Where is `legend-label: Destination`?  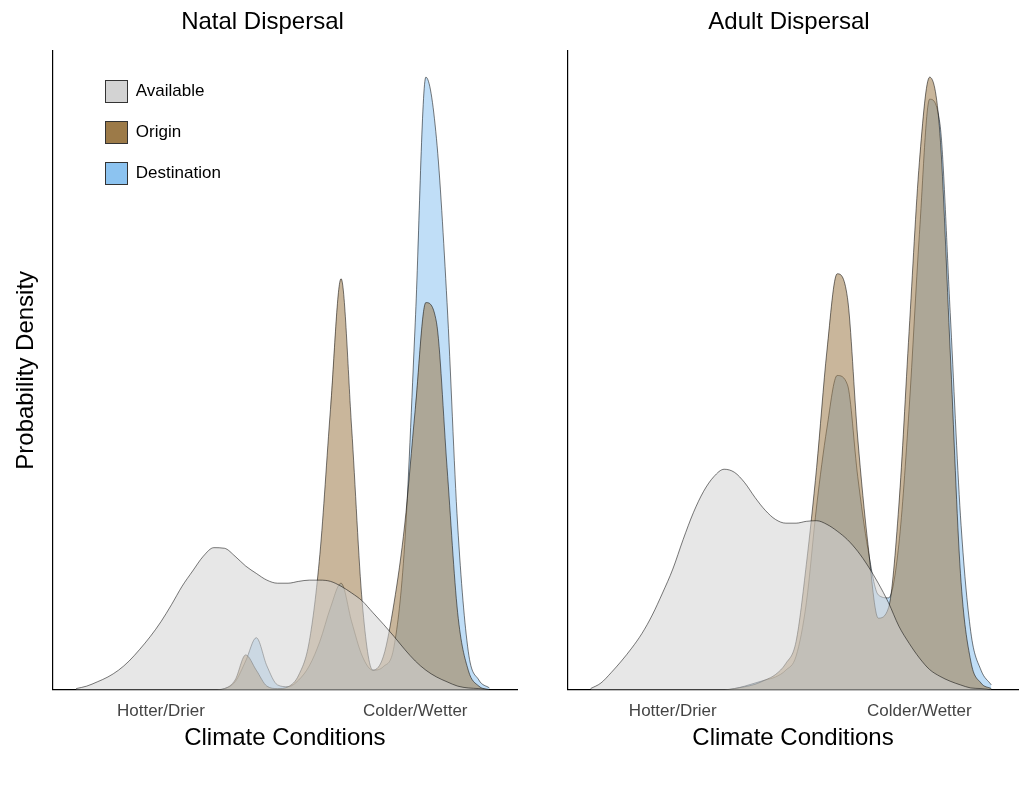
legend-label: Destination is located at coordinates (178, 173).